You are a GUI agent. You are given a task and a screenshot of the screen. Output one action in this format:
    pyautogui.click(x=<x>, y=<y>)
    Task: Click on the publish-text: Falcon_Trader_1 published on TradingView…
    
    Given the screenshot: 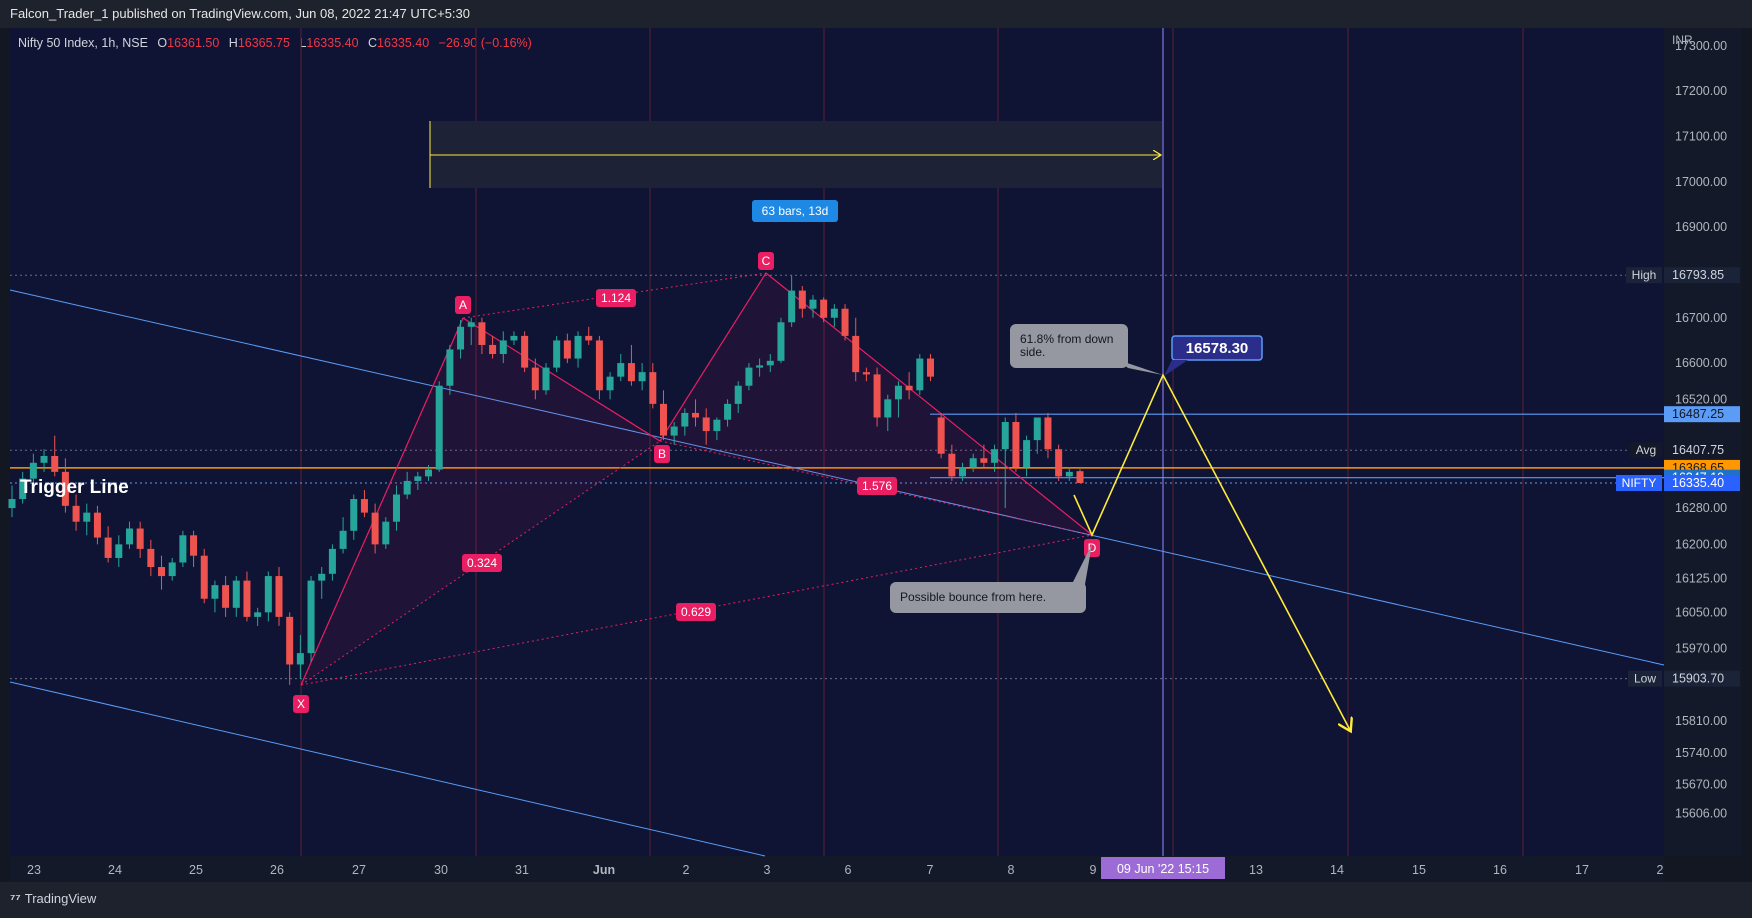 What is the action you would take?
    pyautogui.click(x=240, y=13)
    